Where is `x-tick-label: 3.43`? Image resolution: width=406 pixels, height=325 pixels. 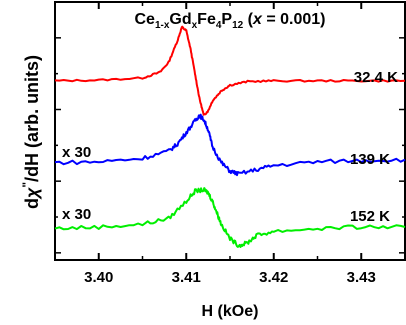 x-tick-label: 3.43 is located at coordinates (361, 277).